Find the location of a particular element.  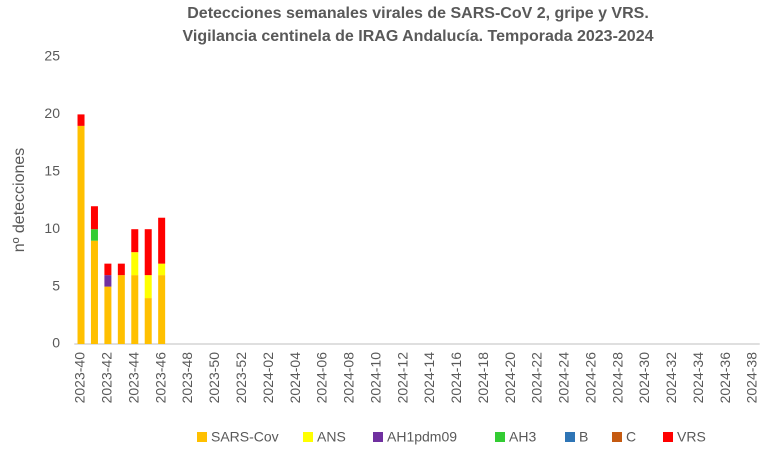

y-tick-label: 25 is located at coordinates (52, 56).